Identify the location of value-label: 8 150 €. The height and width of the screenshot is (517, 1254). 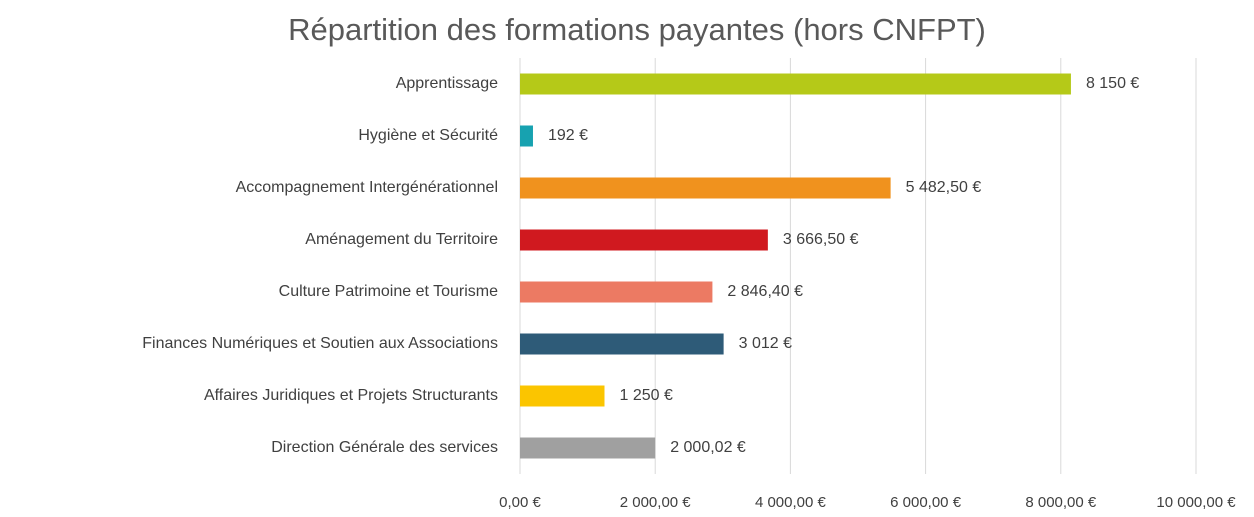
(1112, 83).